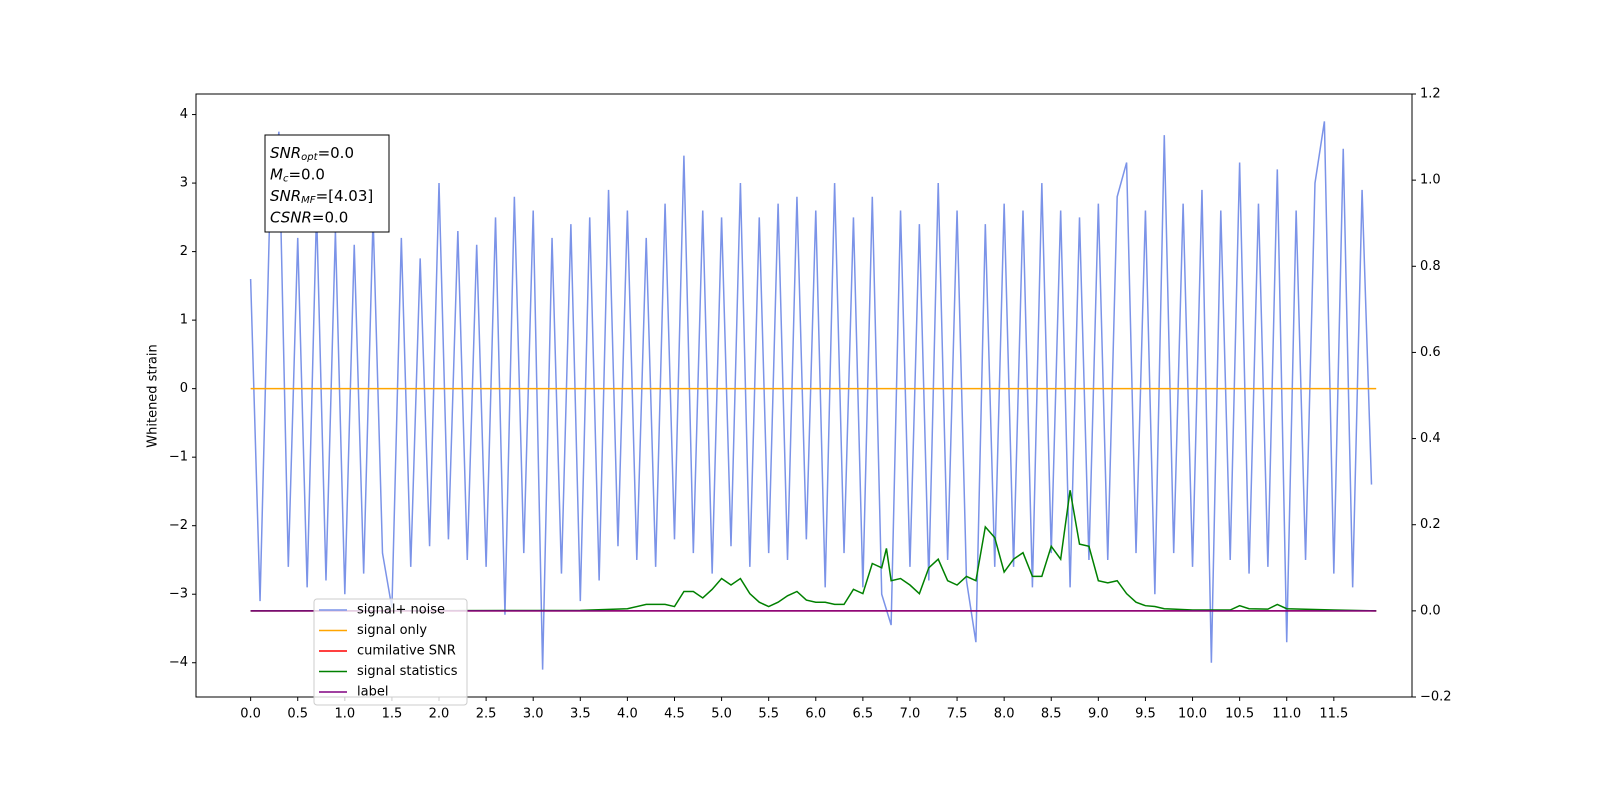  I want to click on x-tick-label: 2.5, so click(486, 714).